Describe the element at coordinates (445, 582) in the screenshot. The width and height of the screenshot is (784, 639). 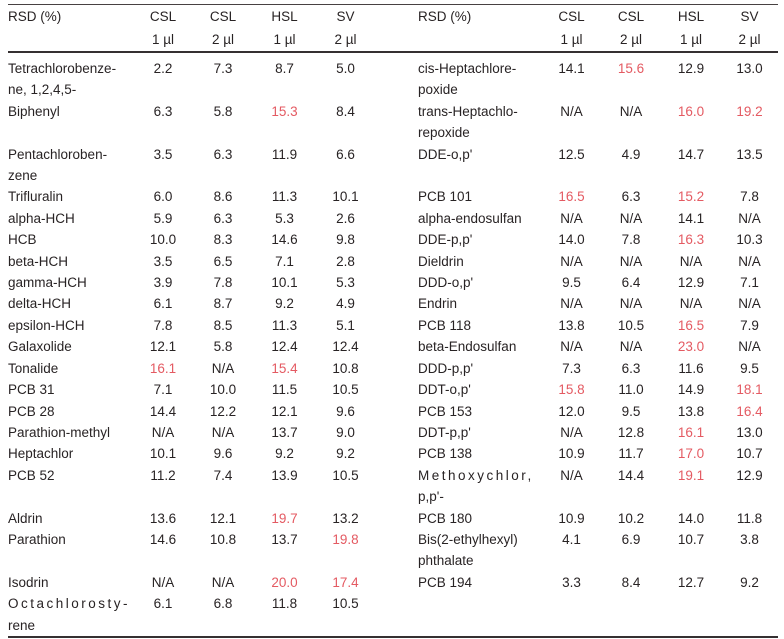
I see `compound-name: PCB 194` at that location.